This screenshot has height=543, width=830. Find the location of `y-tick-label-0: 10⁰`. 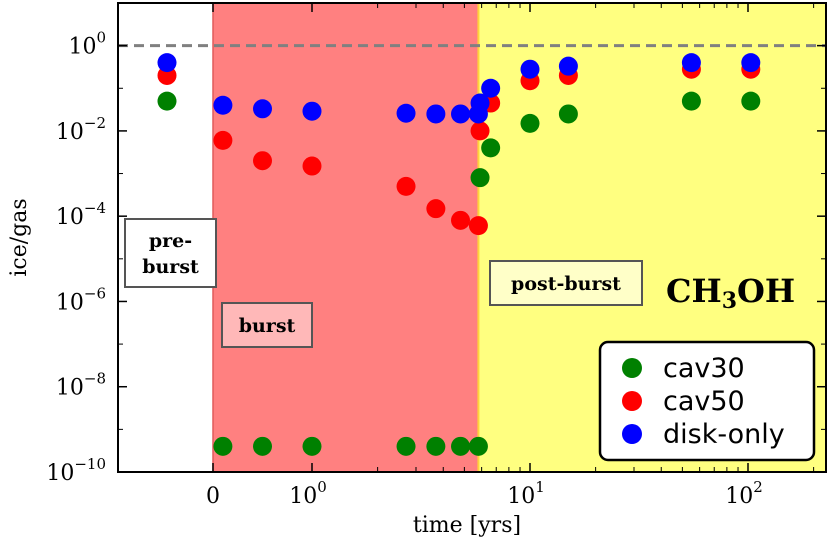

y-tick-label-0: 10⁰ is located at coordinates (87, 44).